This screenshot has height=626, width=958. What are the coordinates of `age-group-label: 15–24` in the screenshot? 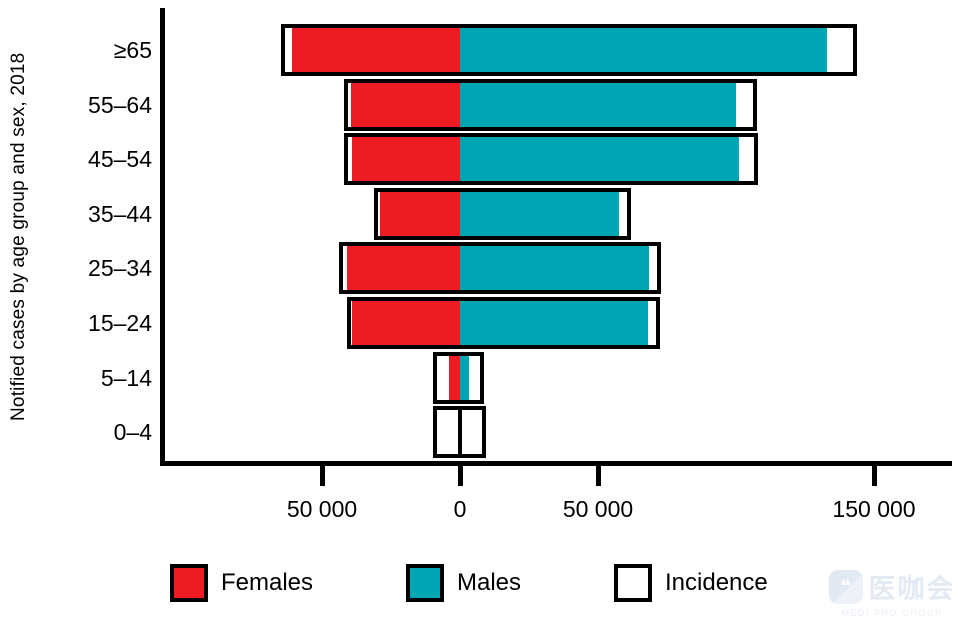 It's located at (120, 323).